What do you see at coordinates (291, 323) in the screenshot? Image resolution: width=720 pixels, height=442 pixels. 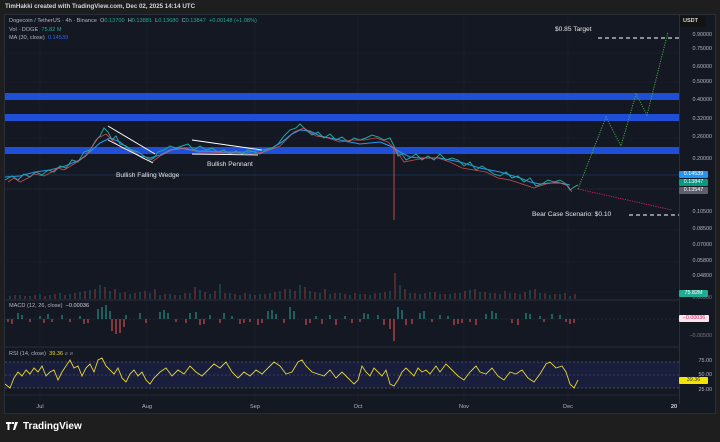 I see `macd-histogram` at bounding box center [291, 323].